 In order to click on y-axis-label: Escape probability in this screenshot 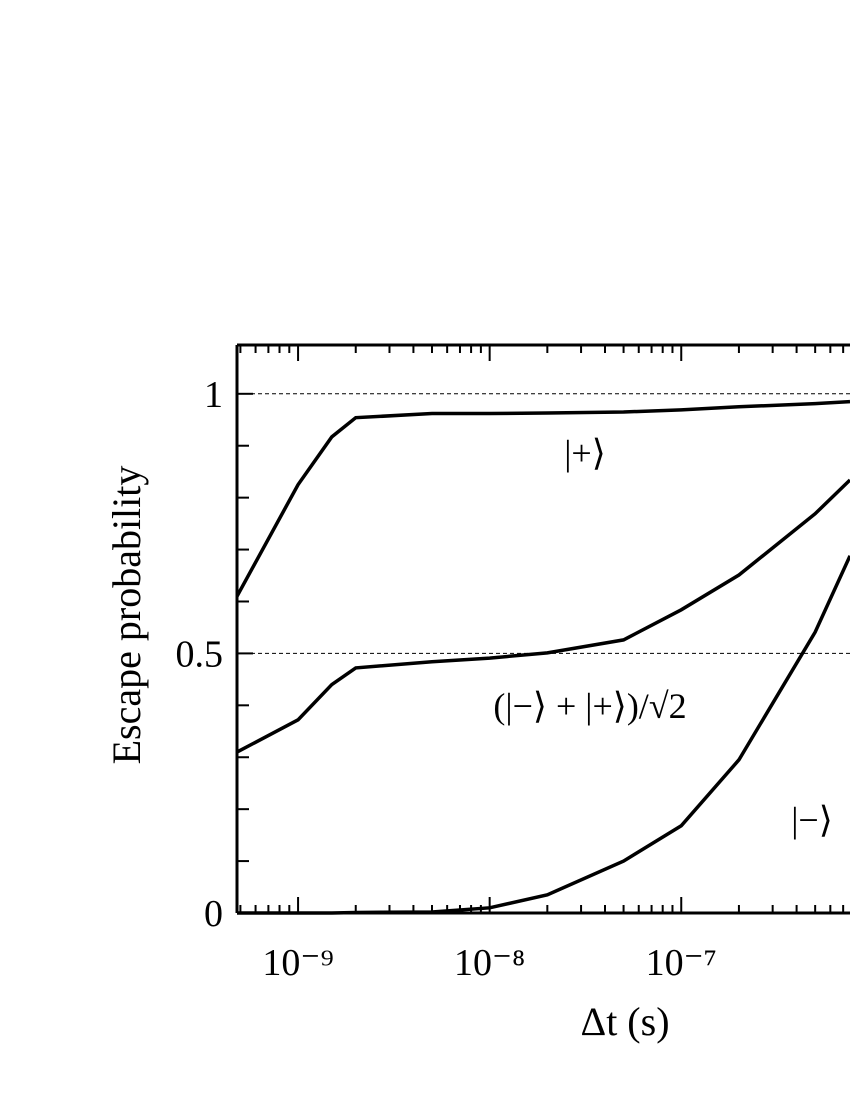, I will do `click(126, 615)`.